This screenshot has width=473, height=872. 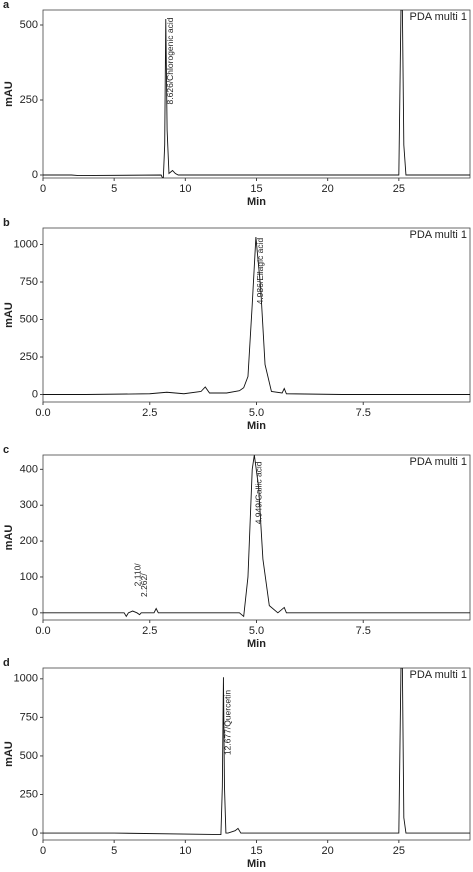 What do you see at coordinates (6, 5) in the screenshot?
I see `panel-label: a` at bounding box center [6, 5].